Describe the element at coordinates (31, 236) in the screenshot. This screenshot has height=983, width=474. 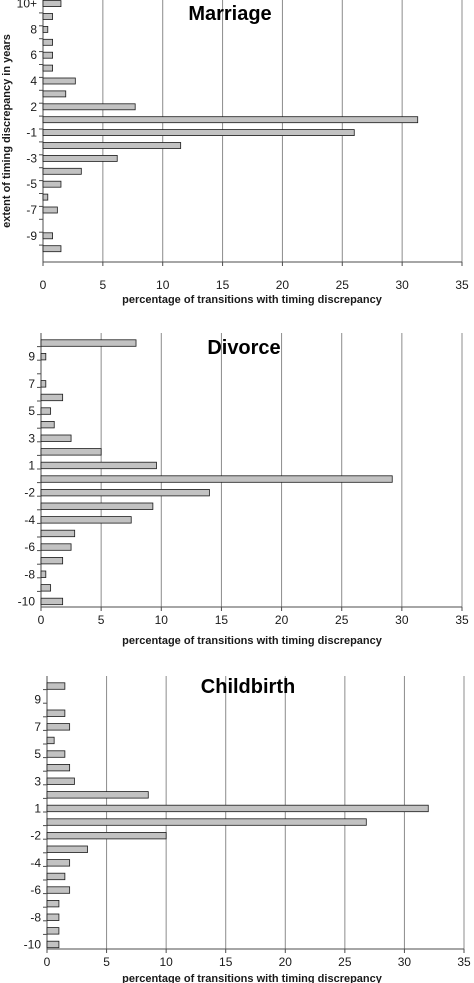
I see `y-tick-label: -9` at that location.